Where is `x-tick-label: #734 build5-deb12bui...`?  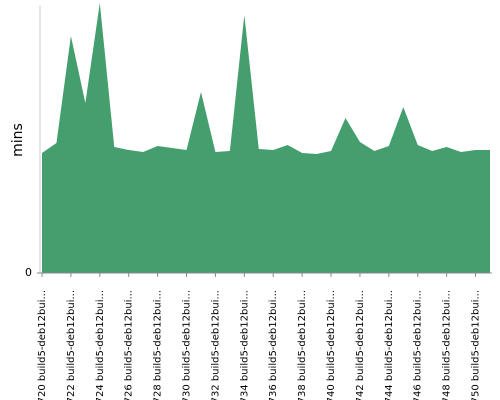
x-tick-label: #734 build5-deb12bui... is located at coordinates (244, 345).